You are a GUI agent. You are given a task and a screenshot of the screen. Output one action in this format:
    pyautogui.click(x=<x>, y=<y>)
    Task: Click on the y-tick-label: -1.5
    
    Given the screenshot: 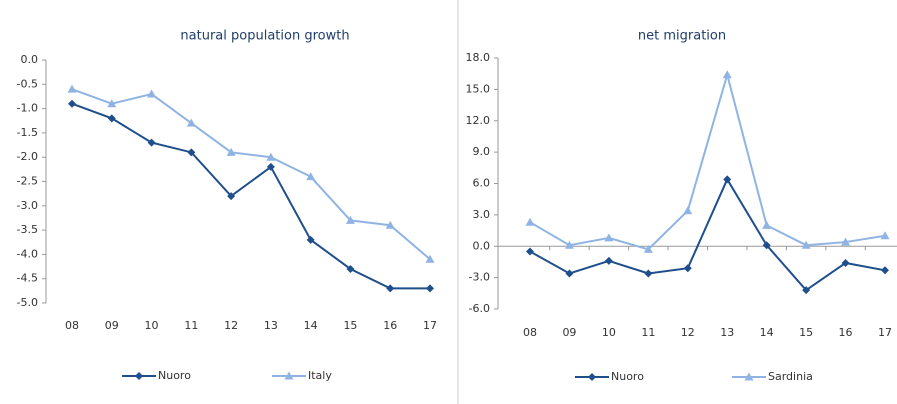 What is the action you would take?
    pyautogui.click(x=27, y=132)
    